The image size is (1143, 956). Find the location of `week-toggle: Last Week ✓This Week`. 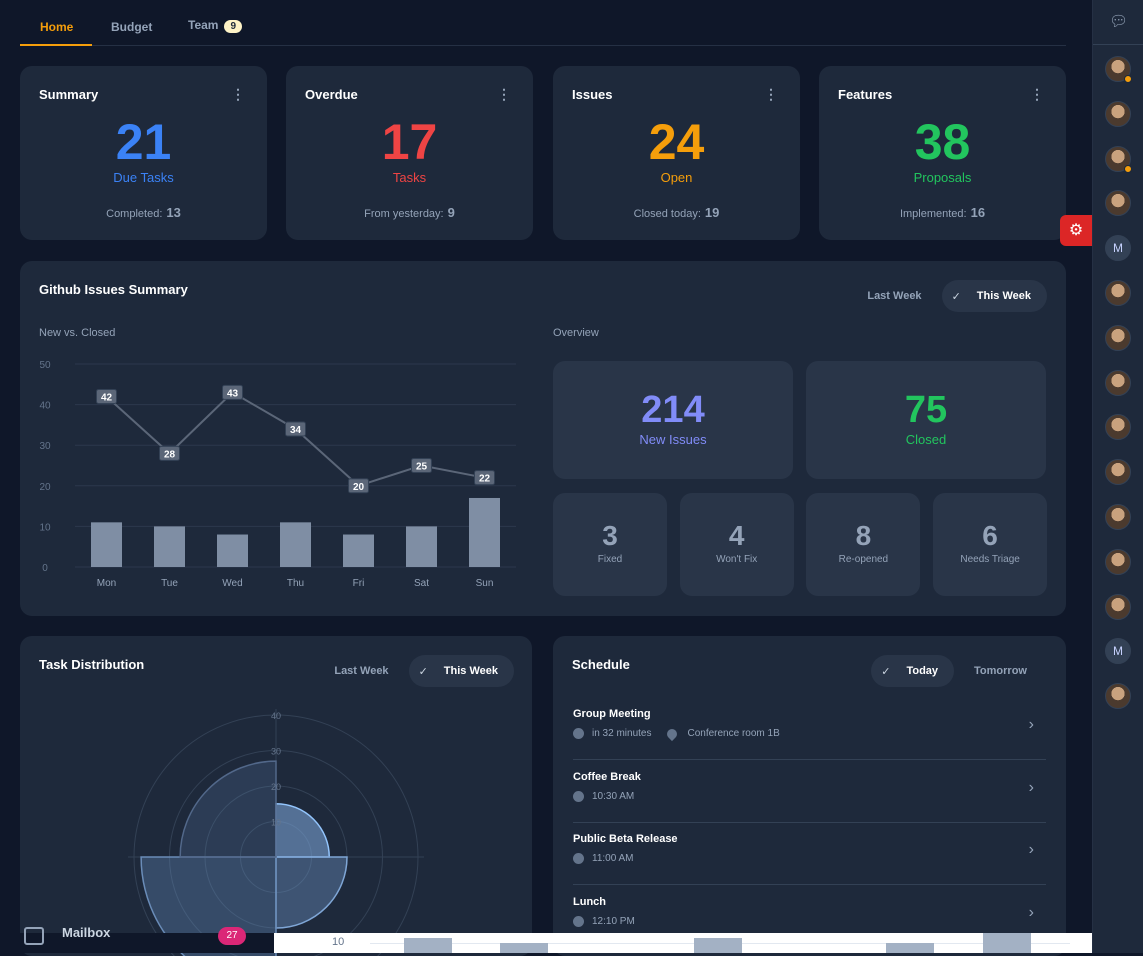

week-toggle: Last Week ✓This Week is located at coordinates (947, 296).